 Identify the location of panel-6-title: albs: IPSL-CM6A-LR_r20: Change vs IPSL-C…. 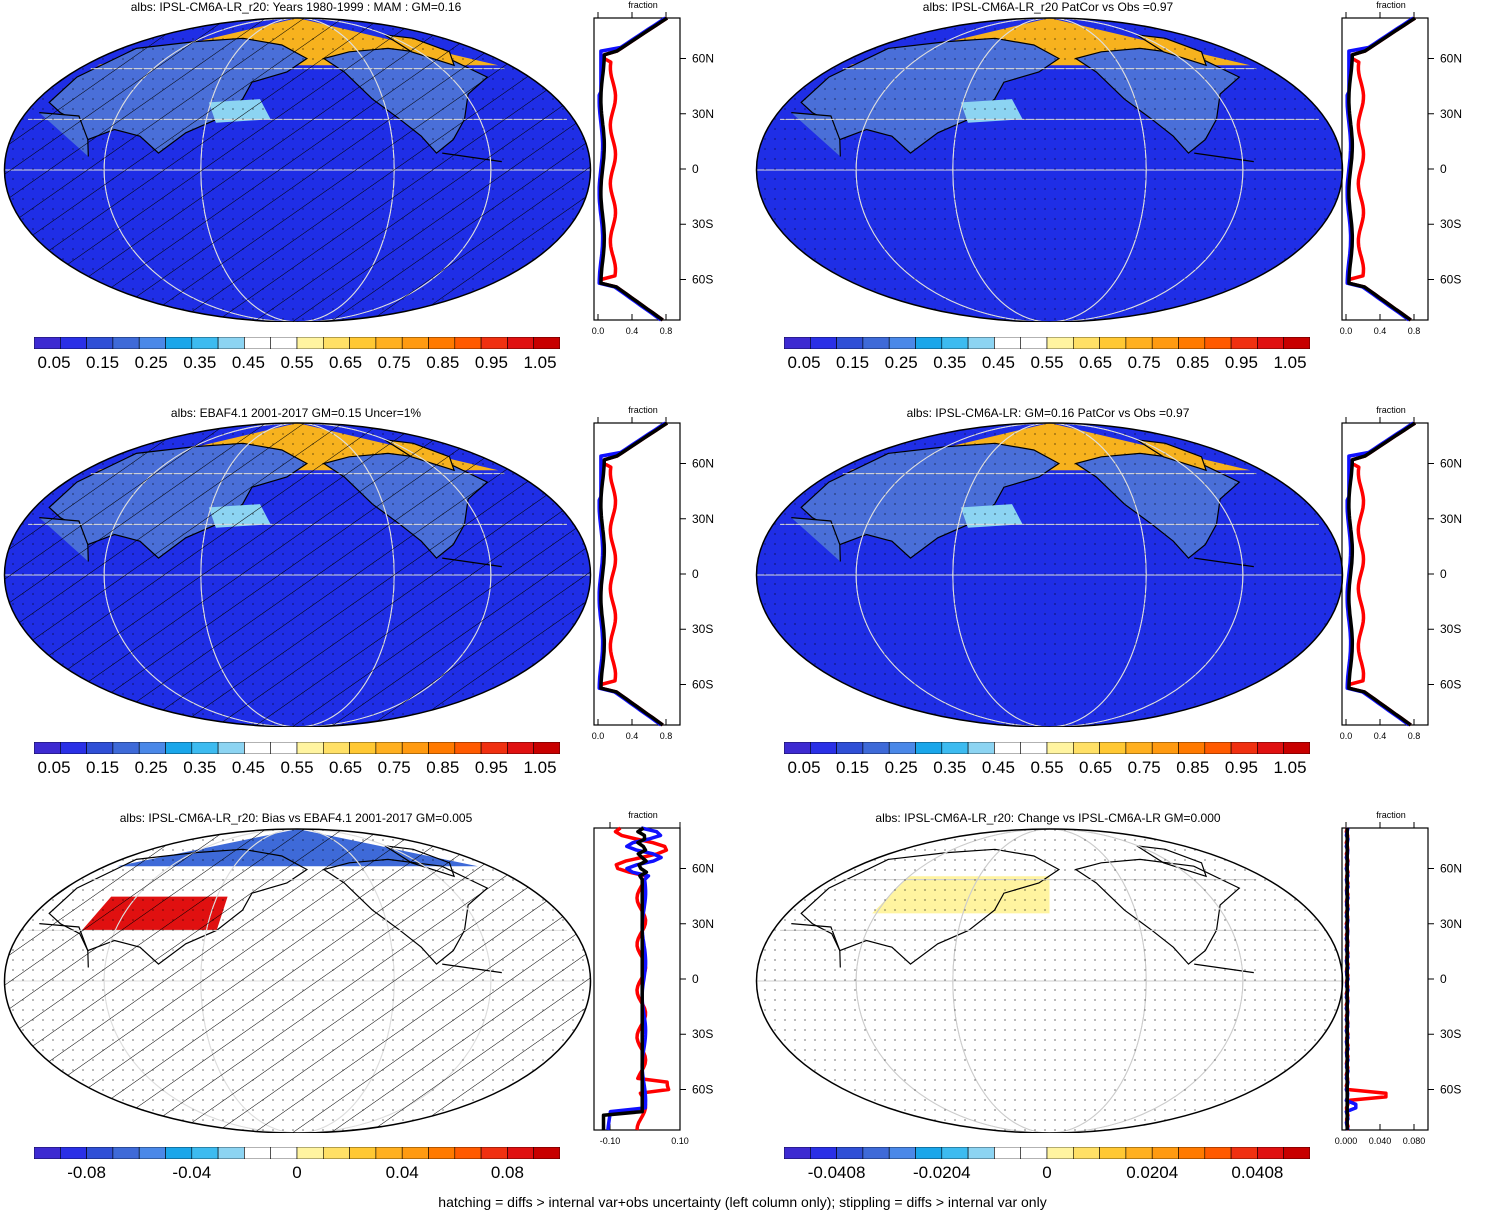
(1048, 818).